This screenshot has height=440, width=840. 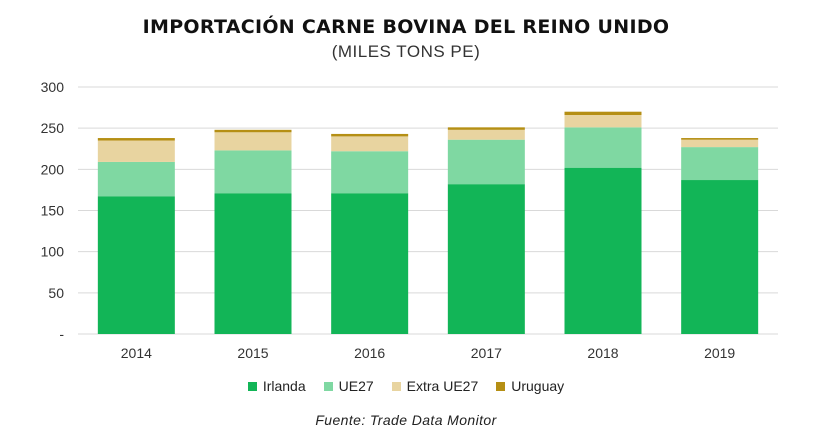 What do you see at coordinates (486, 162) in the screenshot?
I see `bar-segment-ue27-2017` at bounding box center [486, 162].